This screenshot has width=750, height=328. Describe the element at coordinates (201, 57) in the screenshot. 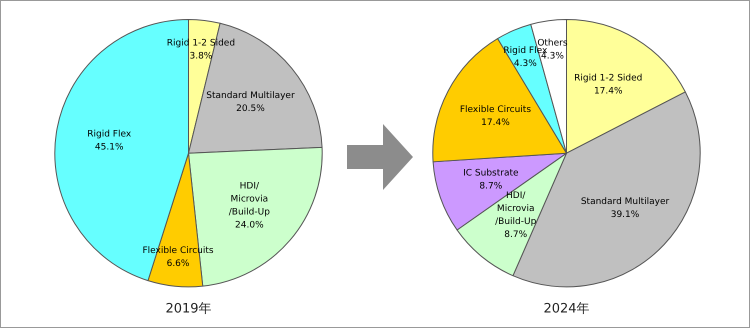

I see `data-label: 3.8%` at that location.